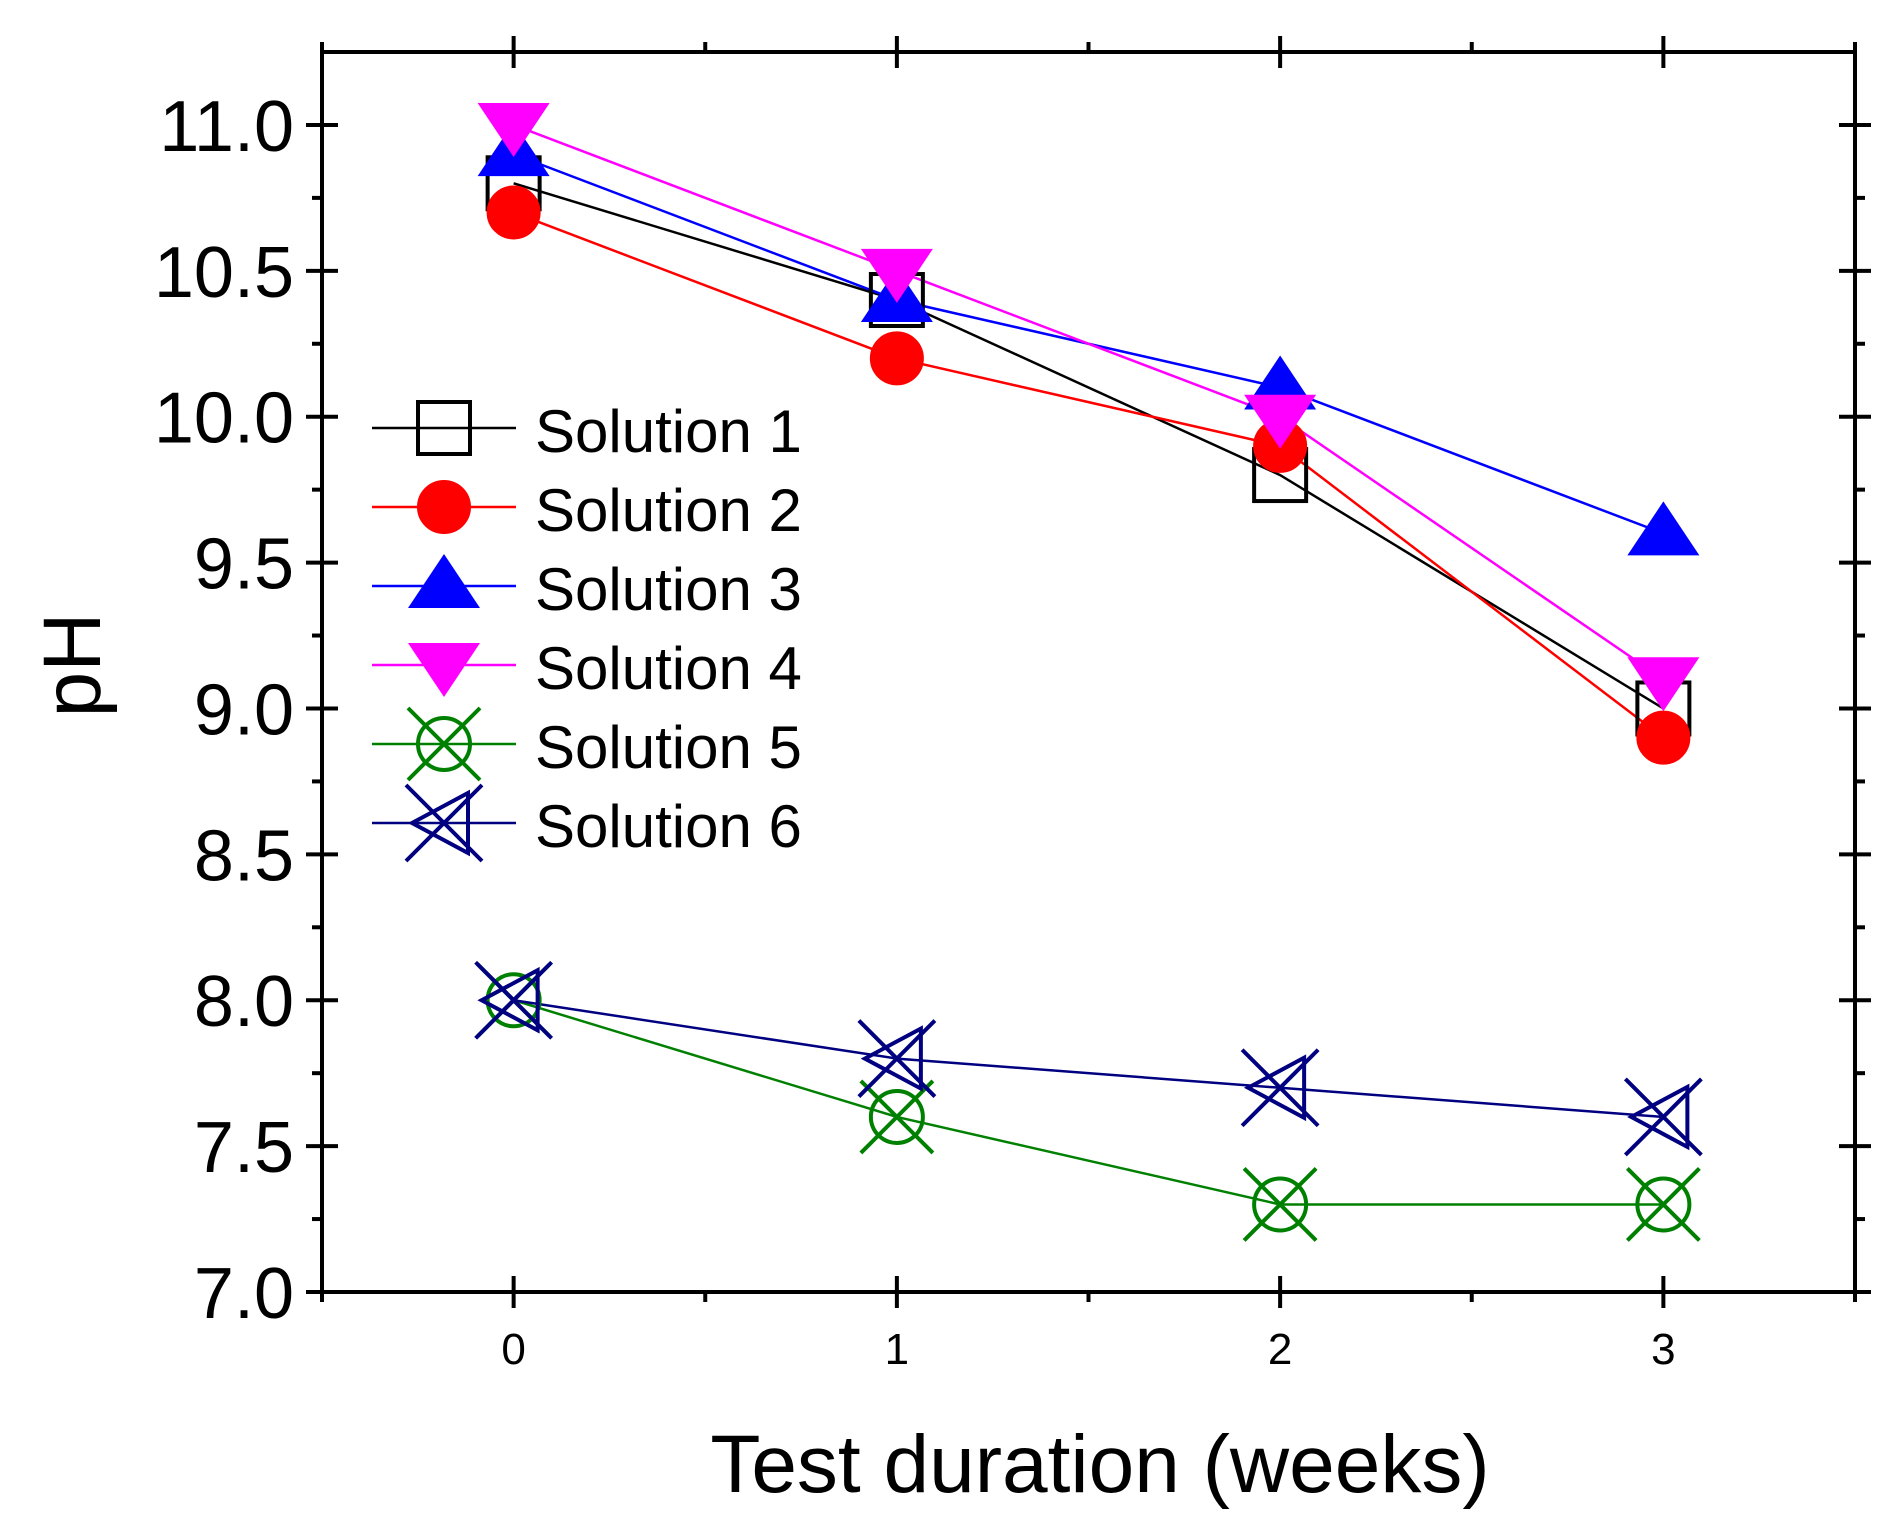  What do you see at coordinates (244, 856) in the screenshot?
I see `y-tick-label: 8.5` at bounding box center [244, 856].